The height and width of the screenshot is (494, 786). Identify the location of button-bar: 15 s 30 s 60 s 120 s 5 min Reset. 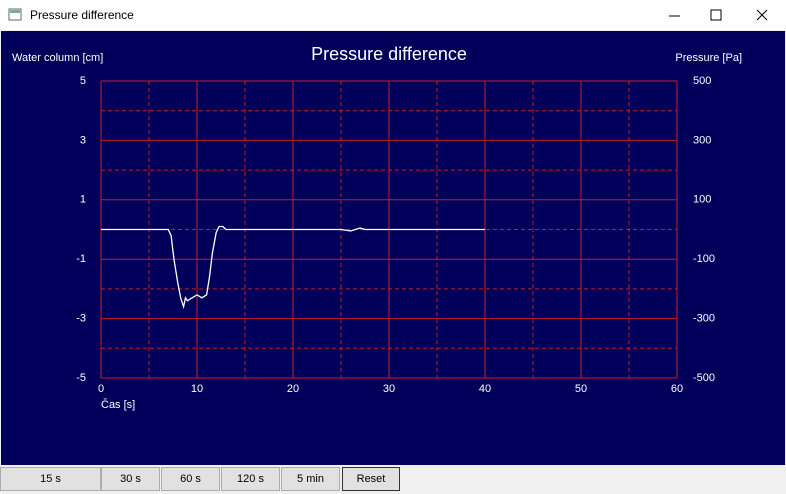
(200, 479).